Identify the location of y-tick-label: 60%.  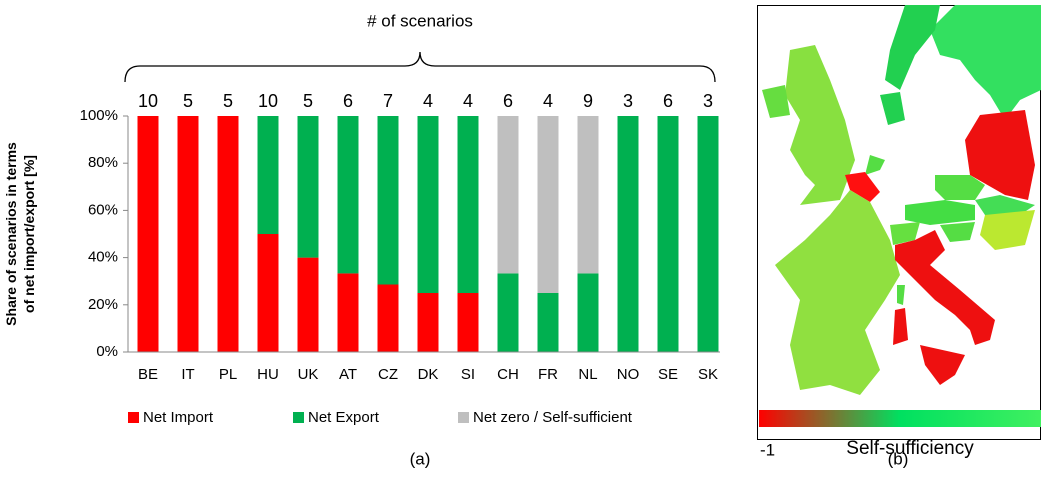
(103, 209).